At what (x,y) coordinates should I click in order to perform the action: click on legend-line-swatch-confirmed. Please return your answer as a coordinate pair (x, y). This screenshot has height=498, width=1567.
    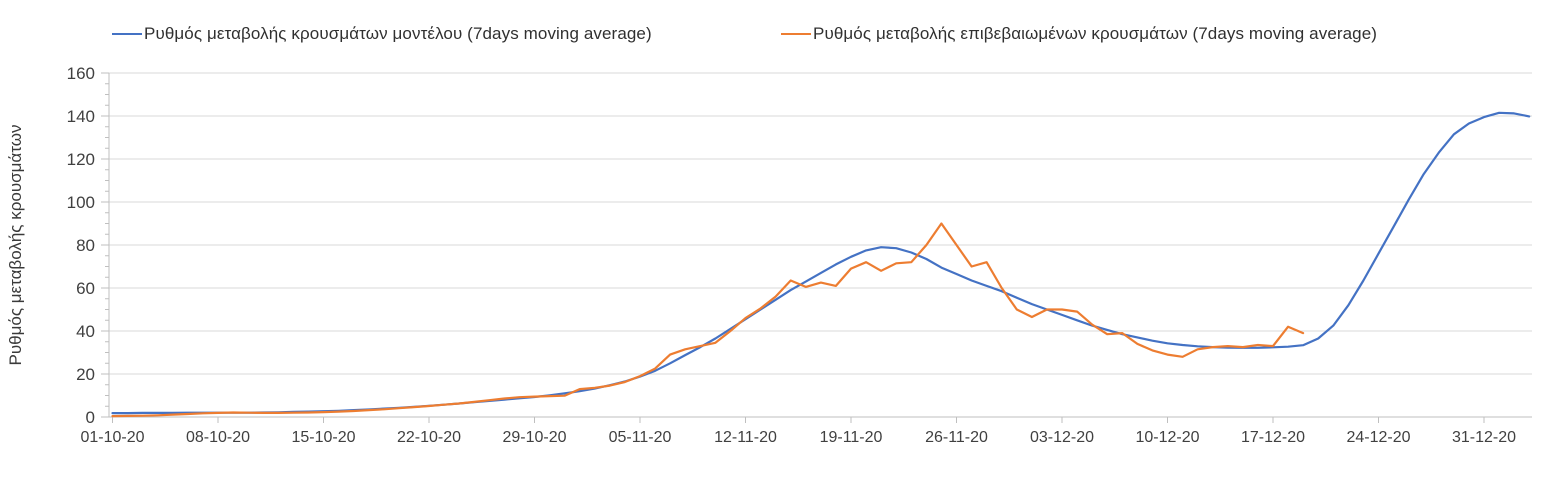
    Looking at the image, I should click on (796, 34).